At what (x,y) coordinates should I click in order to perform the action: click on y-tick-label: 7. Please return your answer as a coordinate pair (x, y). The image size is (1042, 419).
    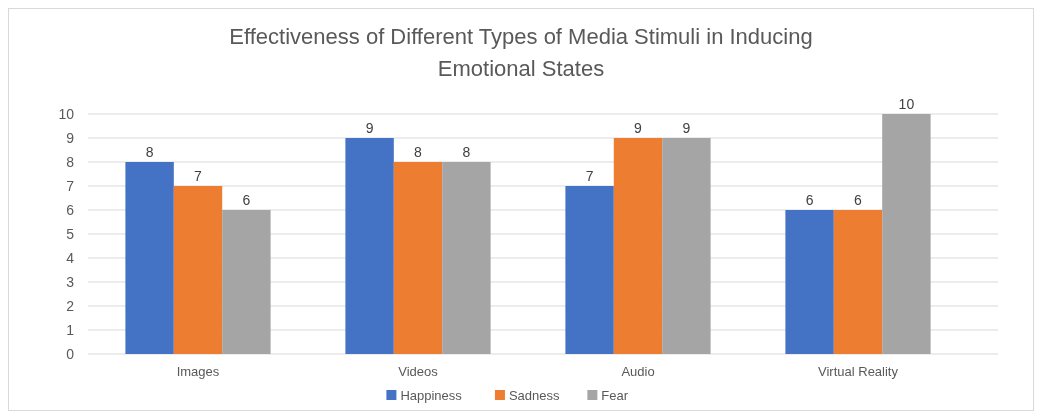
    Looking at the image, I should click on (70, 185).